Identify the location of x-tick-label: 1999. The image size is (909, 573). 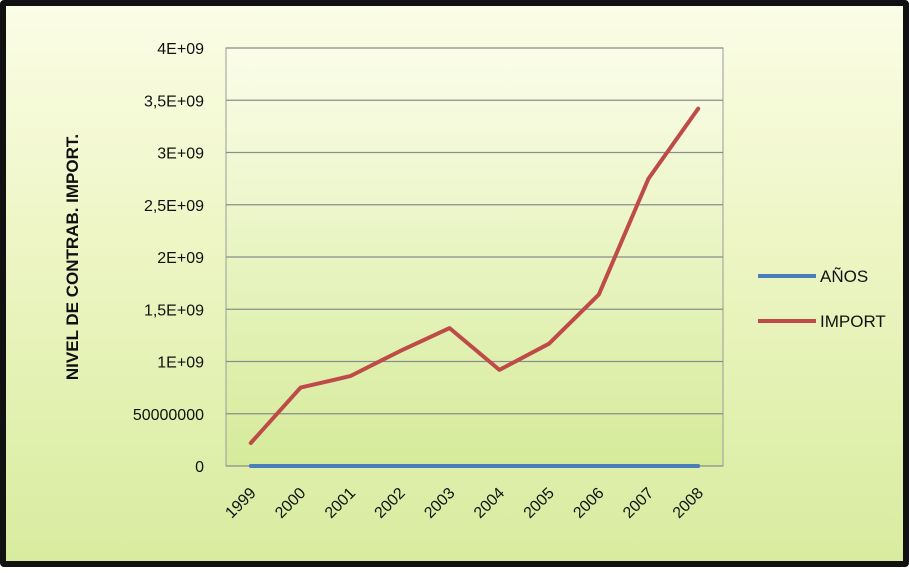
(240, 503).